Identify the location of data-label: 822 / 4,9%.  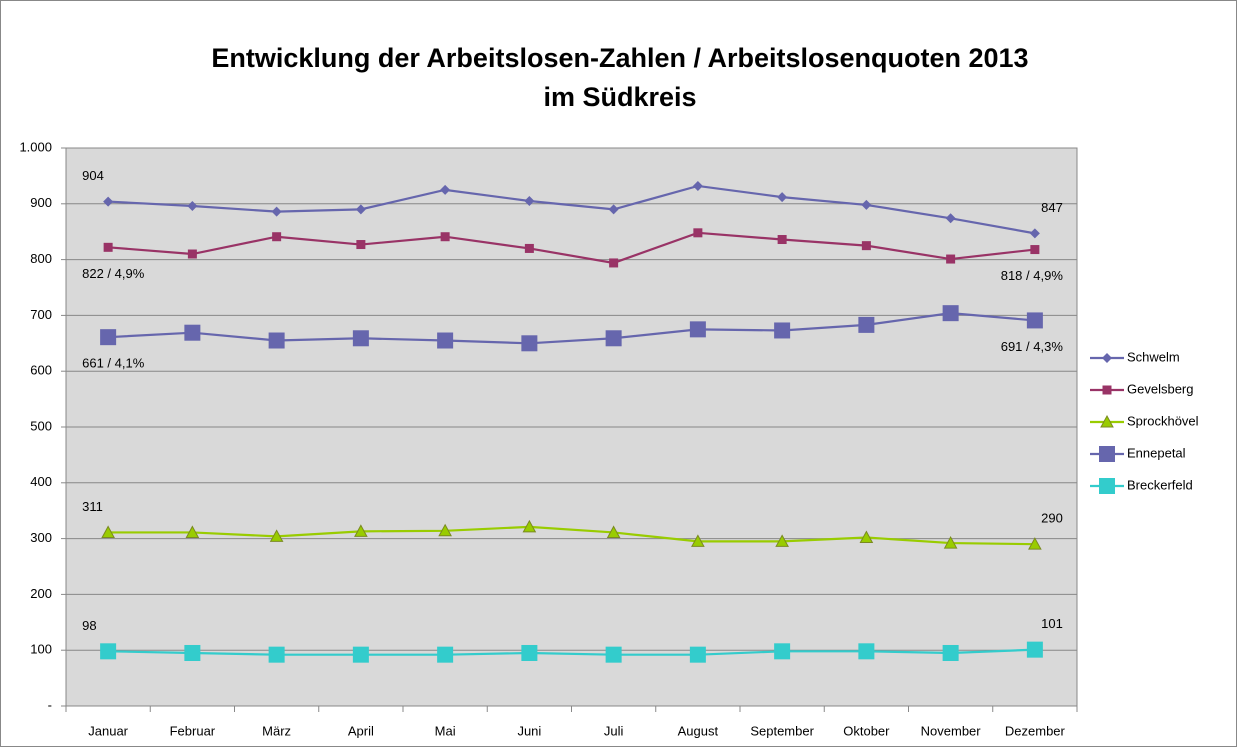
(113, 273).